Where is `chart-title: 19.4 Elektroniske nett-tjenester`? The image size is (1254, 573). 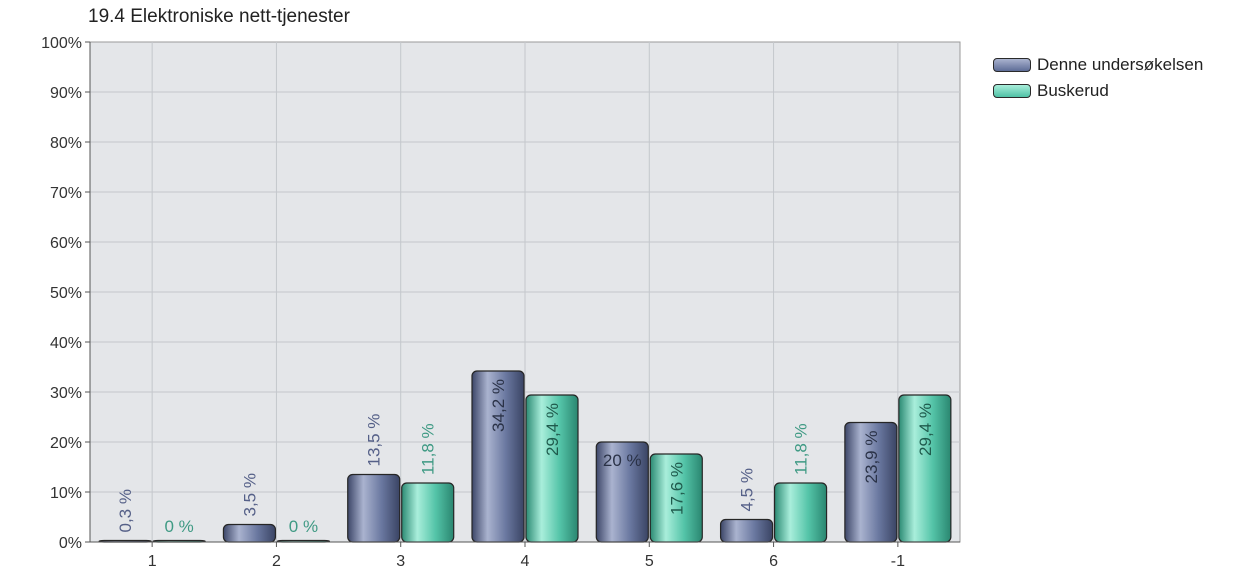
chart-title: 19.4 Elektroniske nett-tjenester is located at coordinates (219, 16).